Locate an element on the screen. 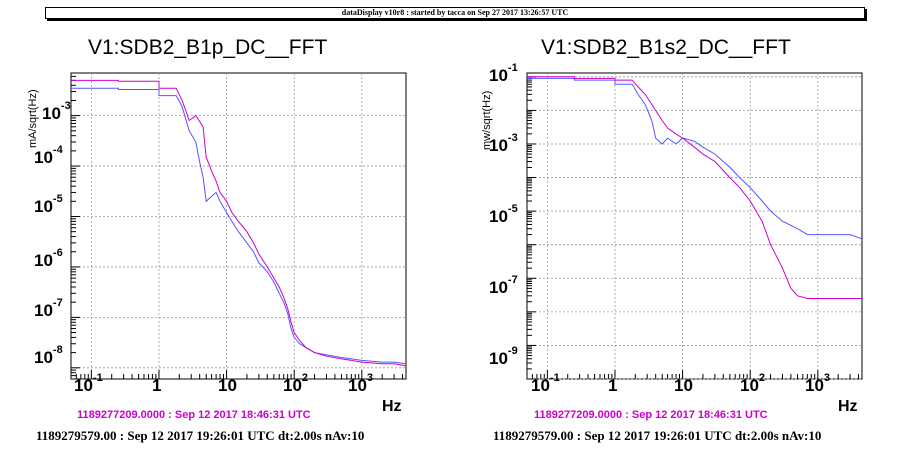 Image resolution: width=911 pixels, height=459 pixels. panel2-xtick: 10 is located at coordinates (683, 385).